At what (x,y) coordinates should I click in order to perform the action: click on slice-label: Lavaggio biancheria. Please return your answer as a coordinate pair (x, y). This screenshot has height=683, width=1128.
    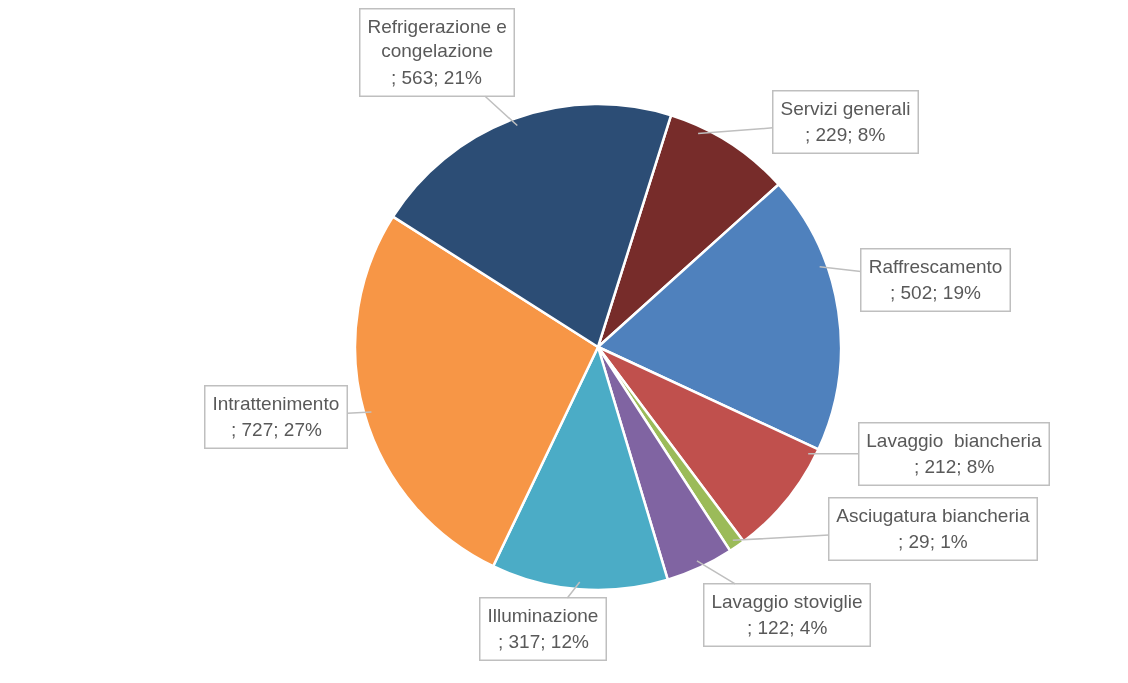
    Looking at the image, I should click on (954, 440).